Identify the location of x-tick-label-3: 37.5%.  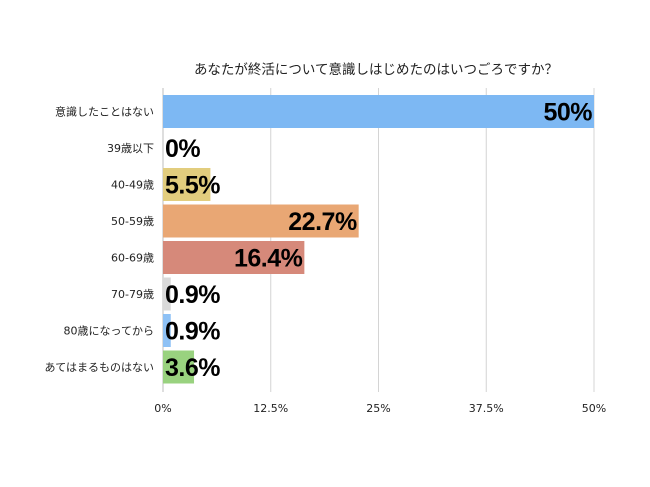
(486, 408).